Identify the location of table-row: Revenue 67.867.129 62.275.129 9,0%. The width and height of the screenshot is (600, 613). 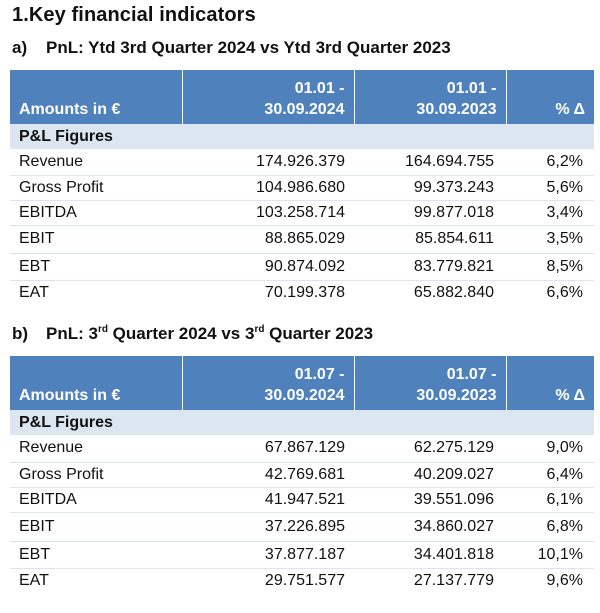
(302, 449).